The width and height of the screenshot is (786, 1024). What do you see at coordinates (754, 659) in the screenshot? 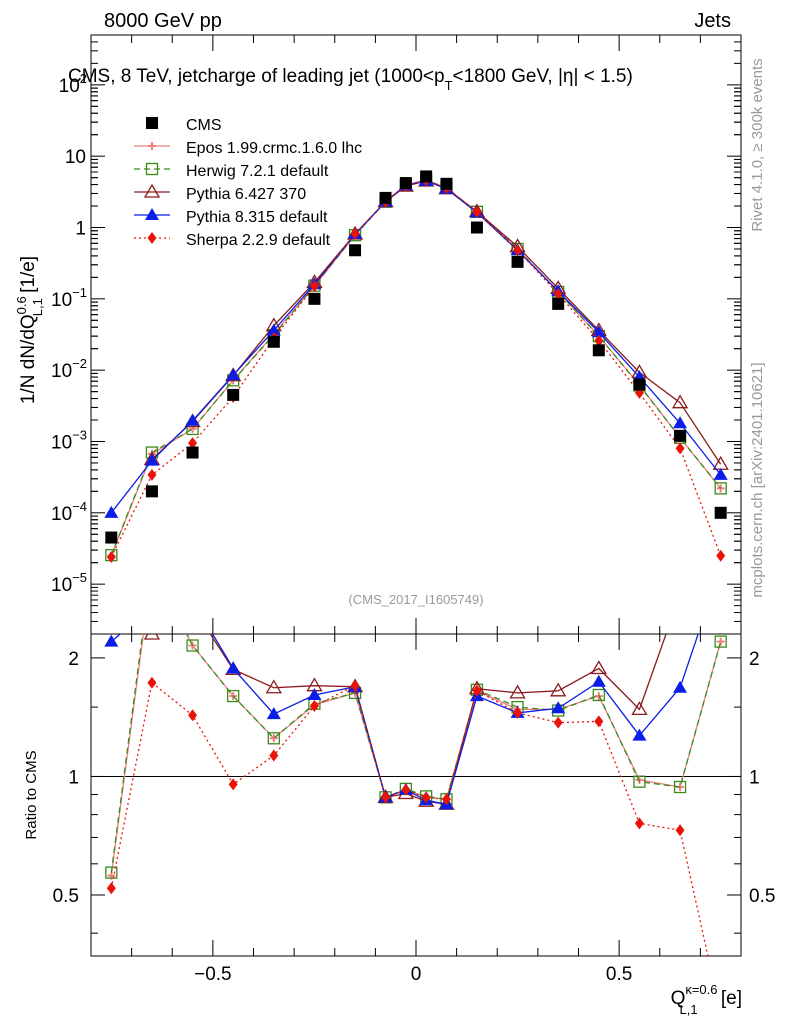
I see `ratio-y-tick-label-right: 2` at bounding box center [754, 659].